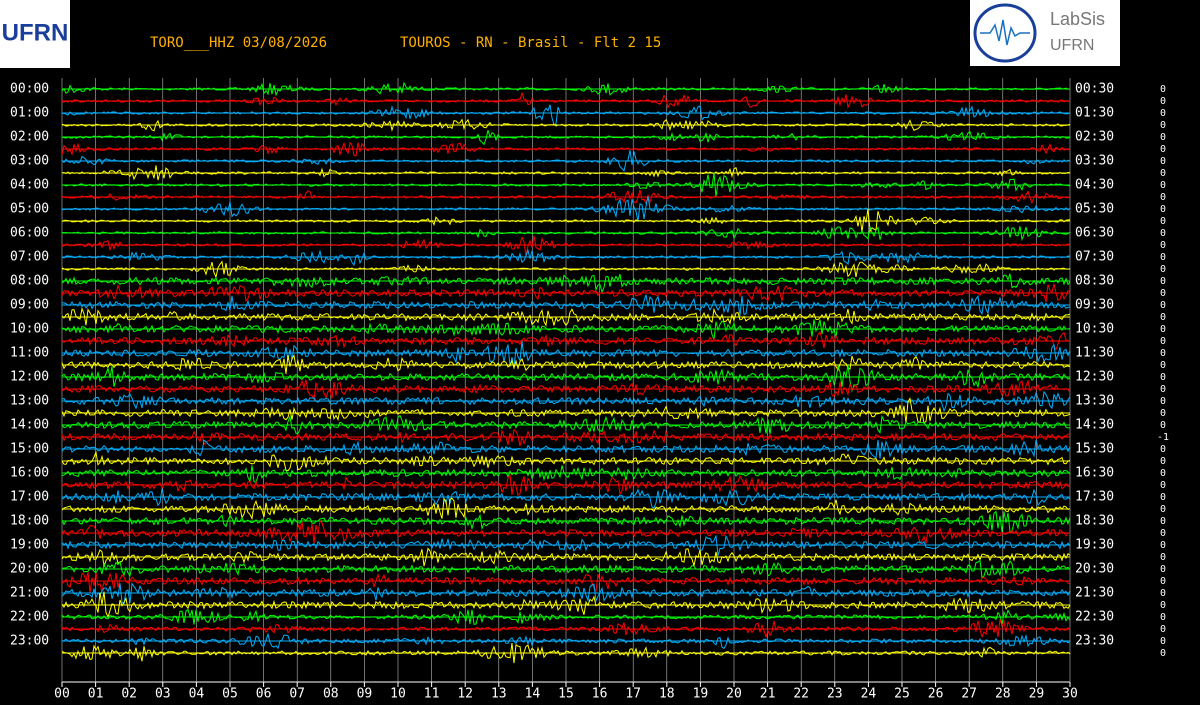  Describe the element at coordinates (197, 694) in the screenshot. I see `x-tick-label: 04` at that location.